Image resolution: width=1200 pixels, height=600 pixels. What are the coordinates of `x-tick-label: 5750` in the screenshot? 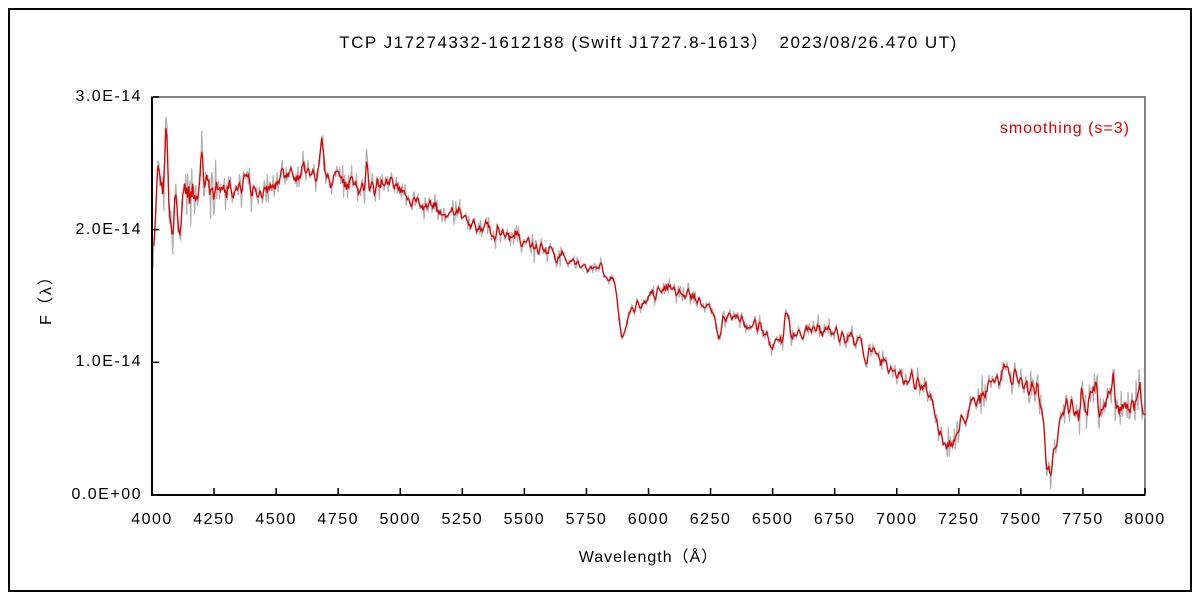 It's located at (586, 519).